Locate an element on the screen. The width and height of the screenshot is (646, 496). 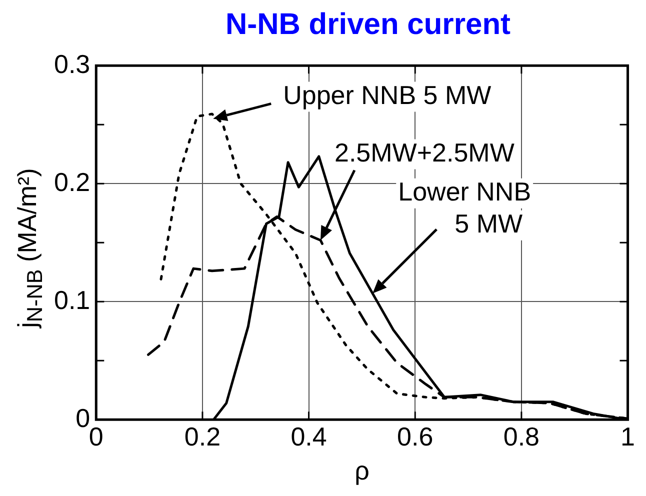
chart-title: N-NB driven current is located at coordinates (368, 25).